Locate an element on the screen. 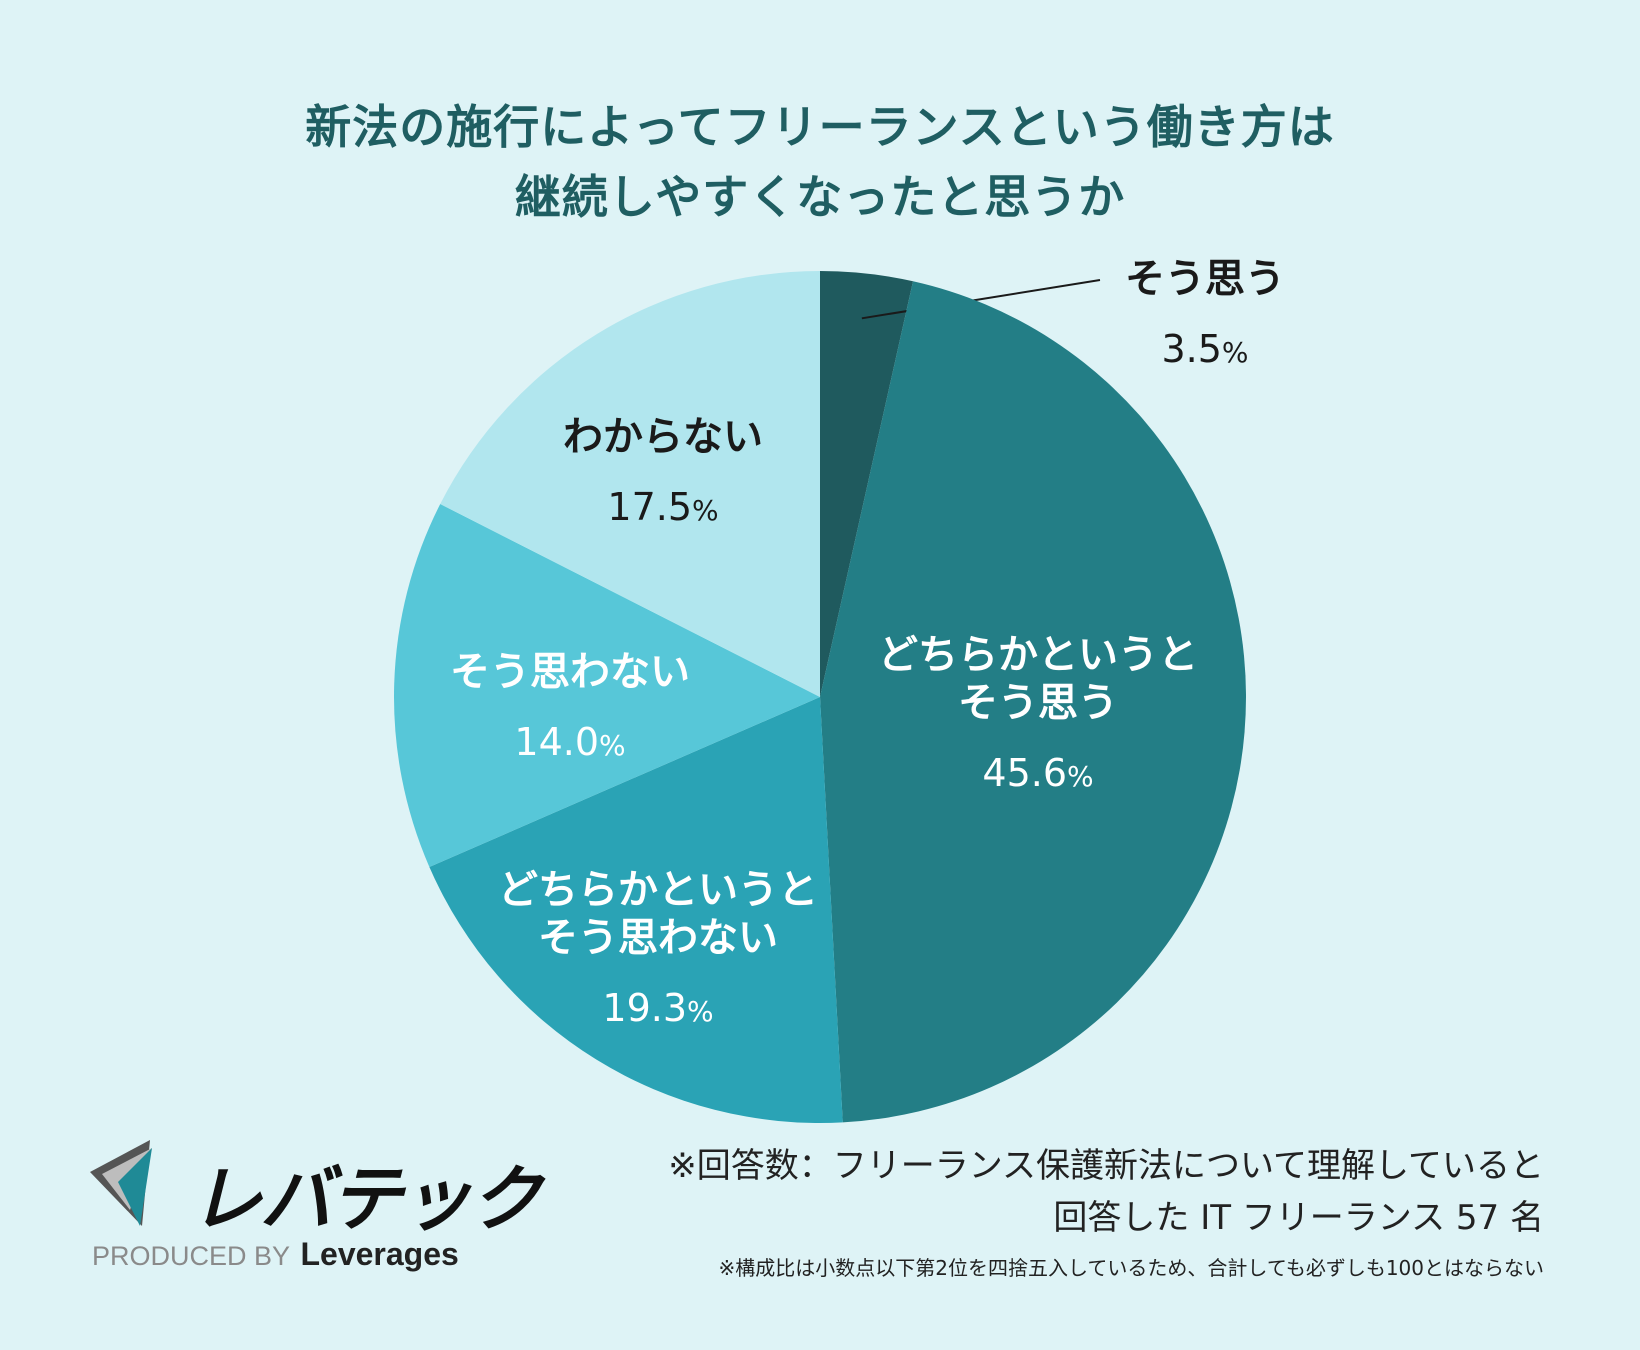  levtech-logo: レバテック PRODUCED BY Leverages is located at coordinates (316, 1210).